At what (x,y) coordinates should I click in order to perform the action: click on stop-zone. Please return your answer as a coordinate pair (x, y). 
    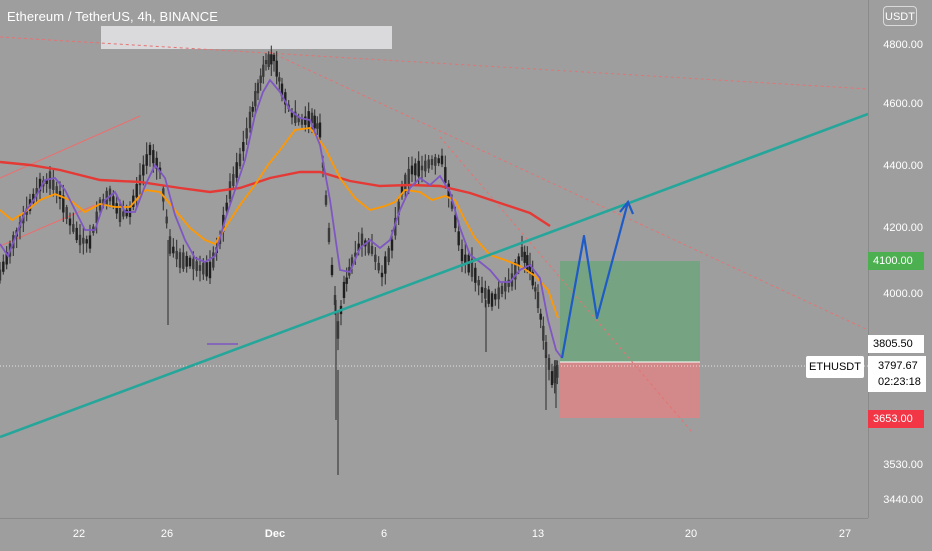
    Looking at the image, I should click on (630, 390).